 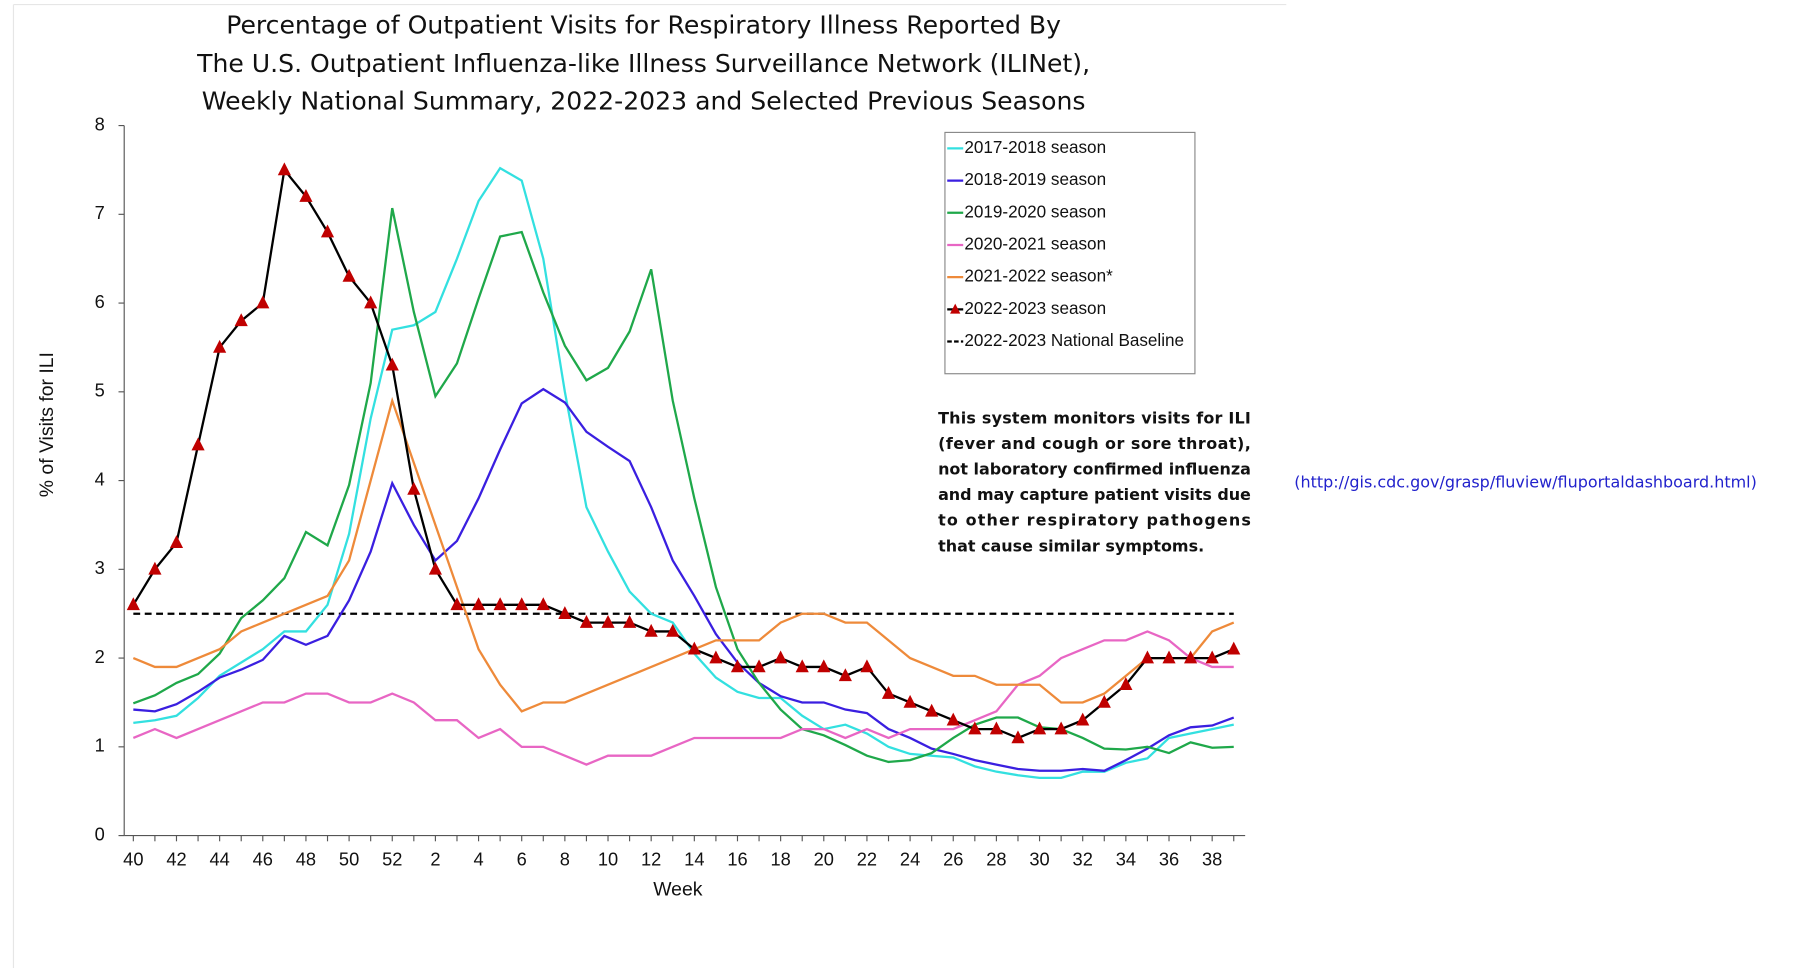 I want to click on legend-label: 2017-2018 season, so click(x=1035, y=147).